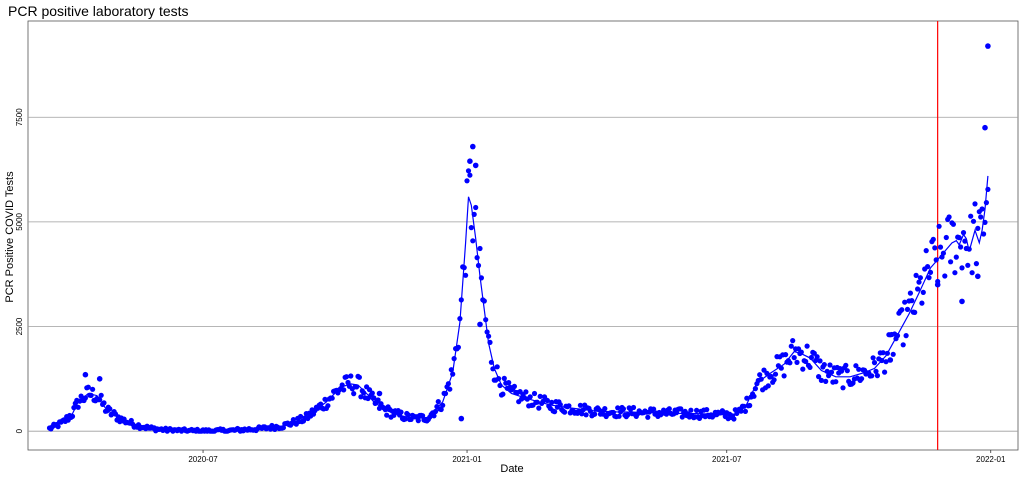 The width and height of the screenshot is (1024, 480). Describe the element at coordinates (98, 11) in the screenshot. I see `chart-title: PCR positive laboratory tests` at that location.